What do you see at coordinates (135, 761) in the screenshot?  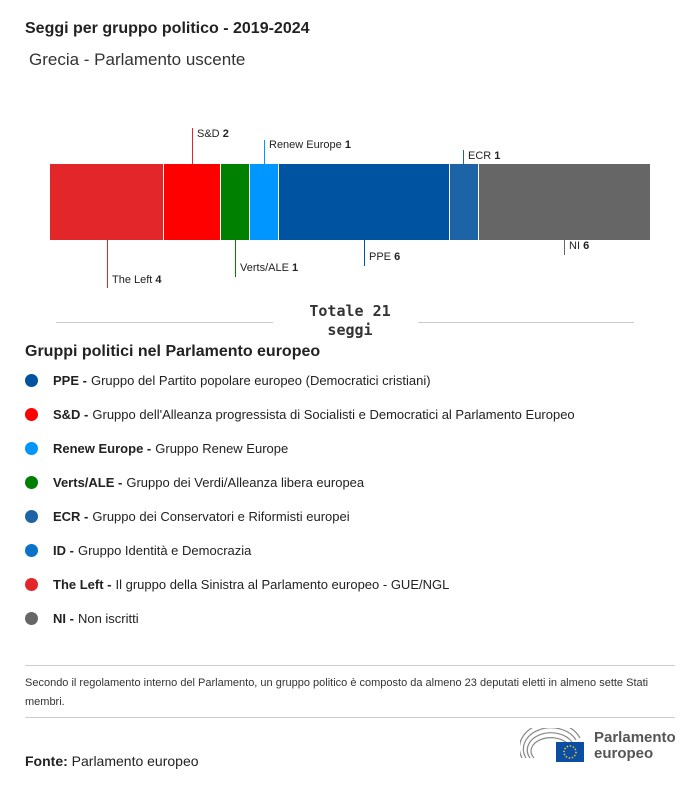 I see `source-value: Parlamento europeo` at bounding box center [135, 761].